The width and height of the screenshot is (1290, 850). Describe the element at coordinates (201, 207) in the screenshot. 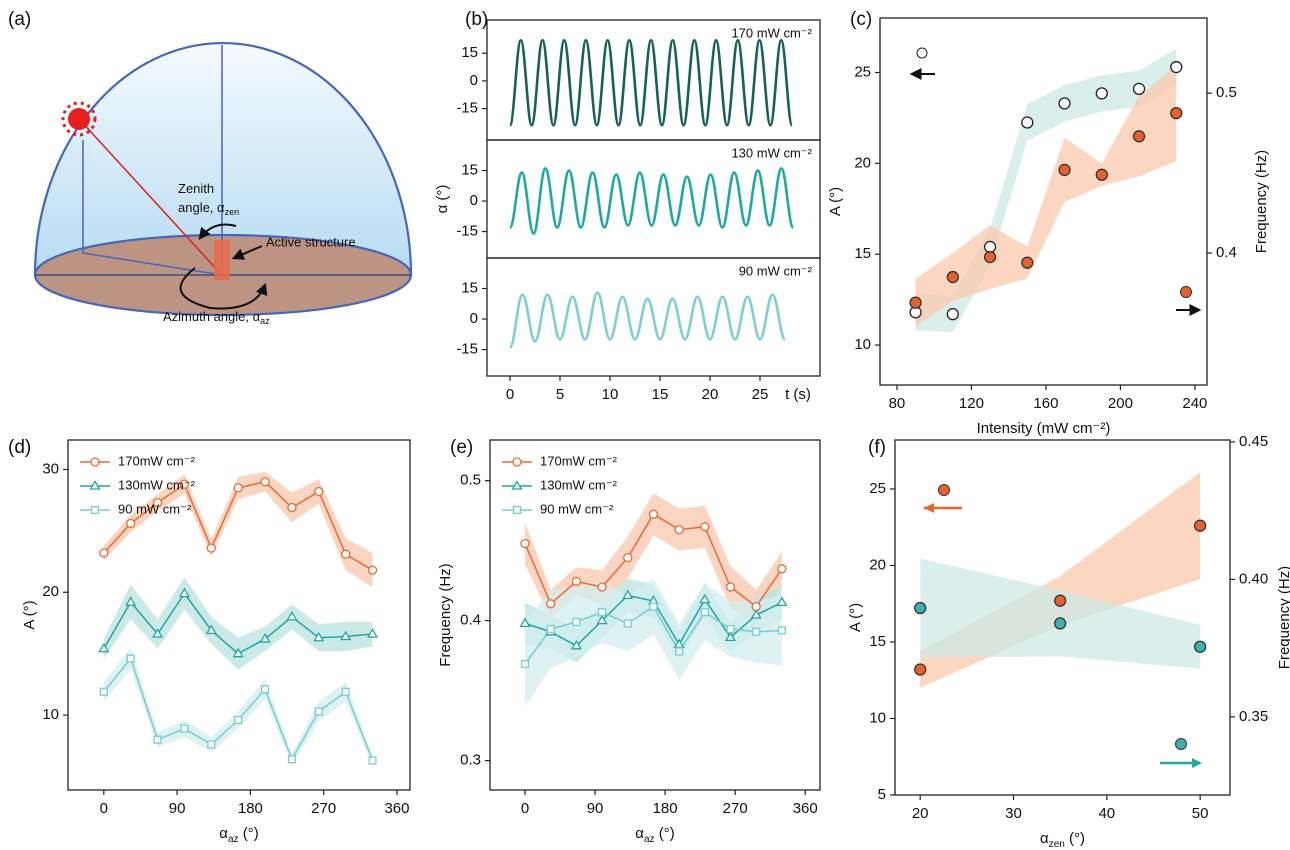

I see `label-part: angle, α` at that location.